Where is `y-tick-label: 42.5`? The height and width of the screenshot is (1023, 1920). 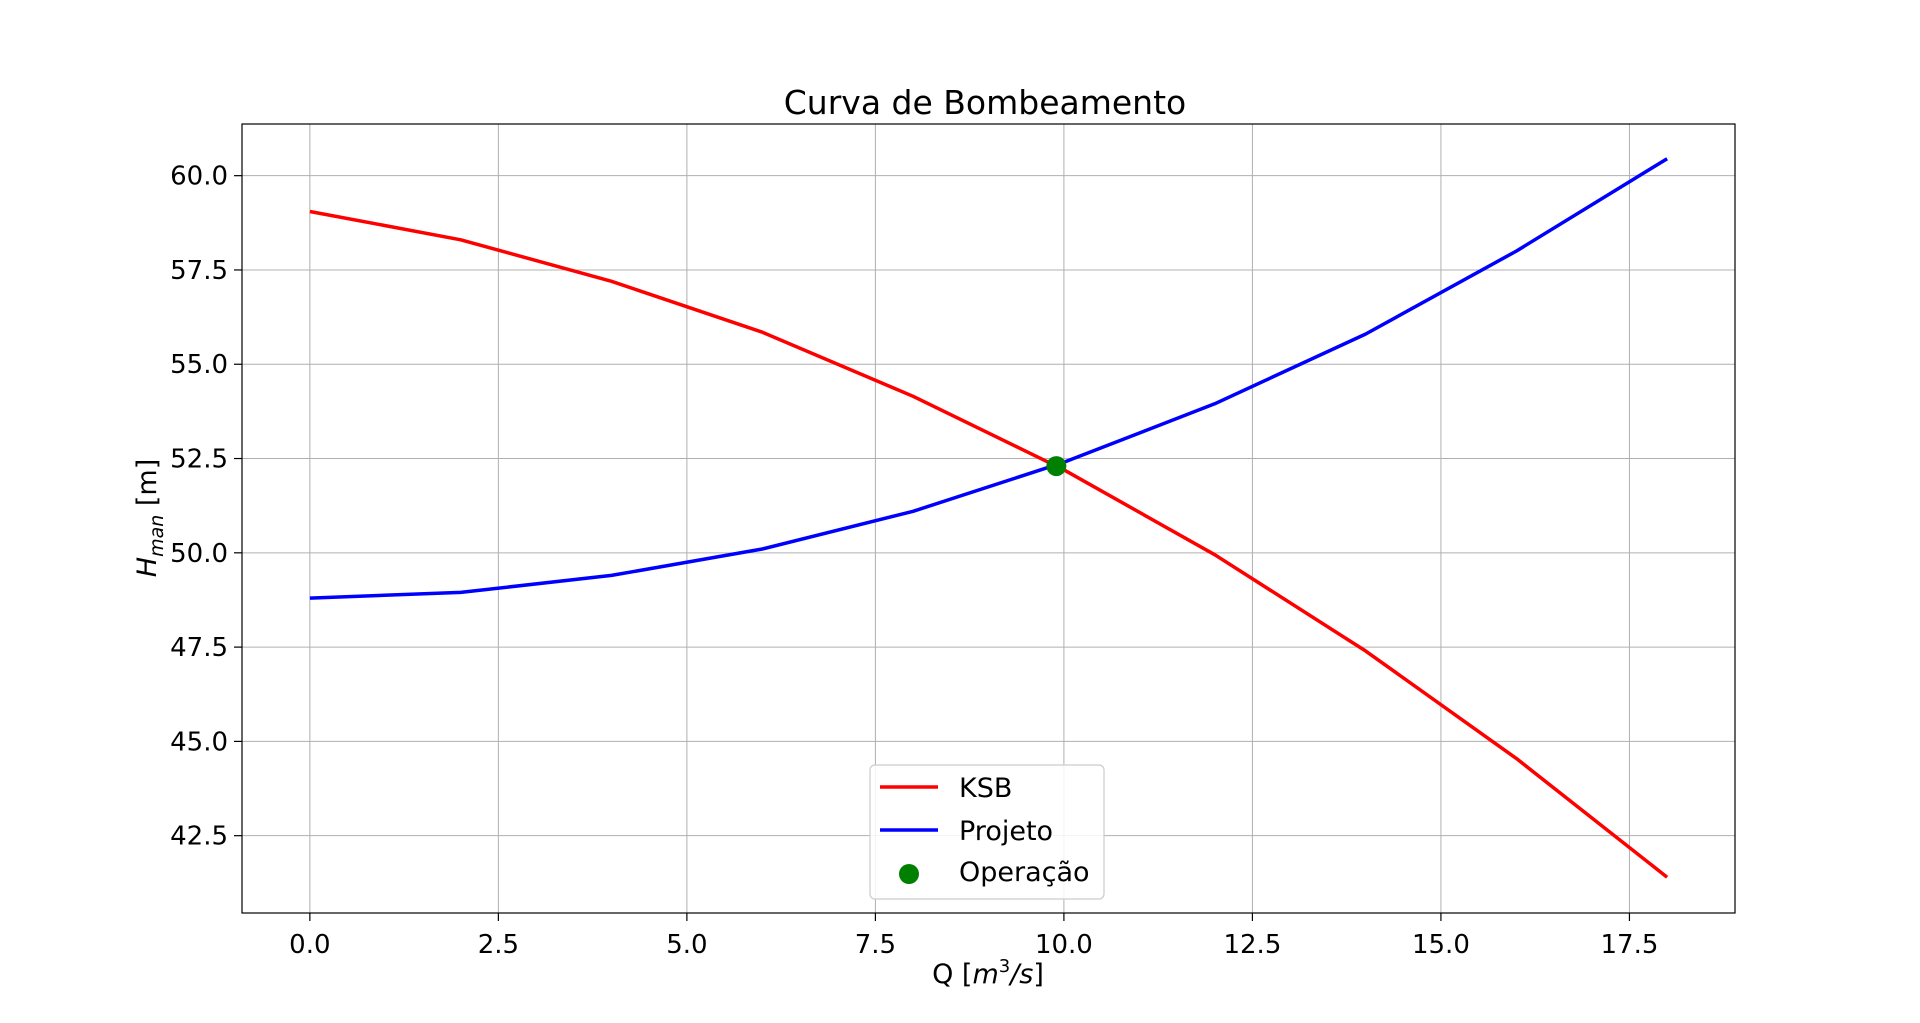
y-tick-label: 42.5 is located at coordinates (199, 837).